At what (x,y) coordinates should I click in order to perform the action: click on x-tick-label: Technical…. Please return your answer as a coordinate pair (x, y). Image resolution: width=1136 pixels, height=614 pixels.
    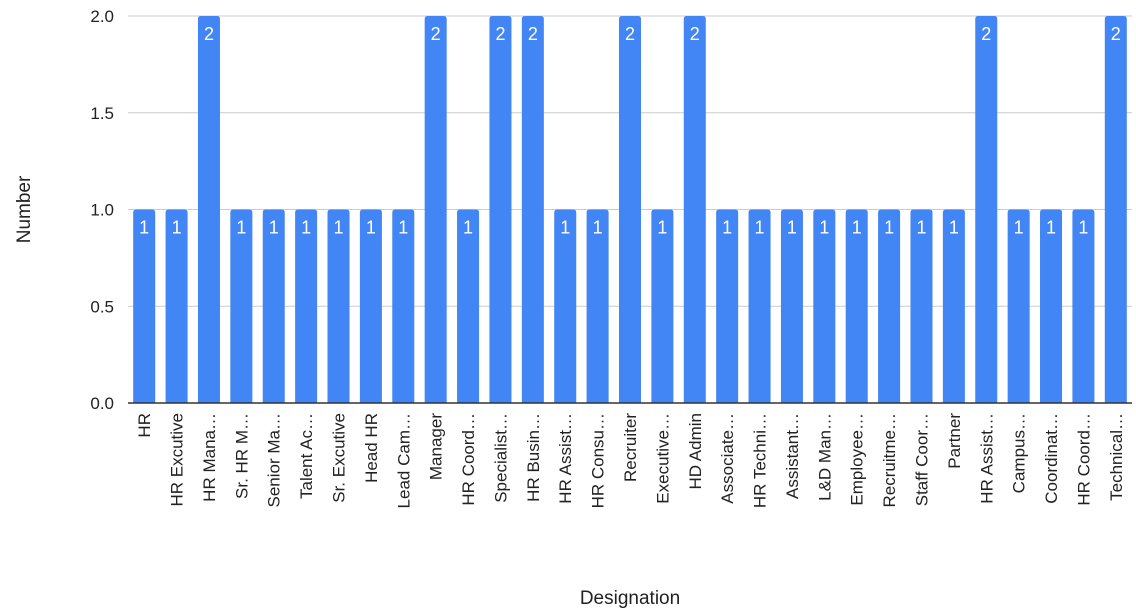
    Looking at the image, I should click on (1116, 457).